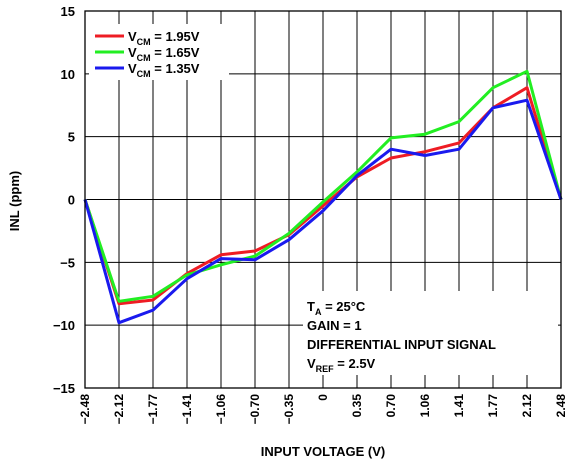 The image size is (572, 463). Describe the element at coordinates (14, 201) in the screenshot. I see `y-axis-label: INL (ppm)` at that location.